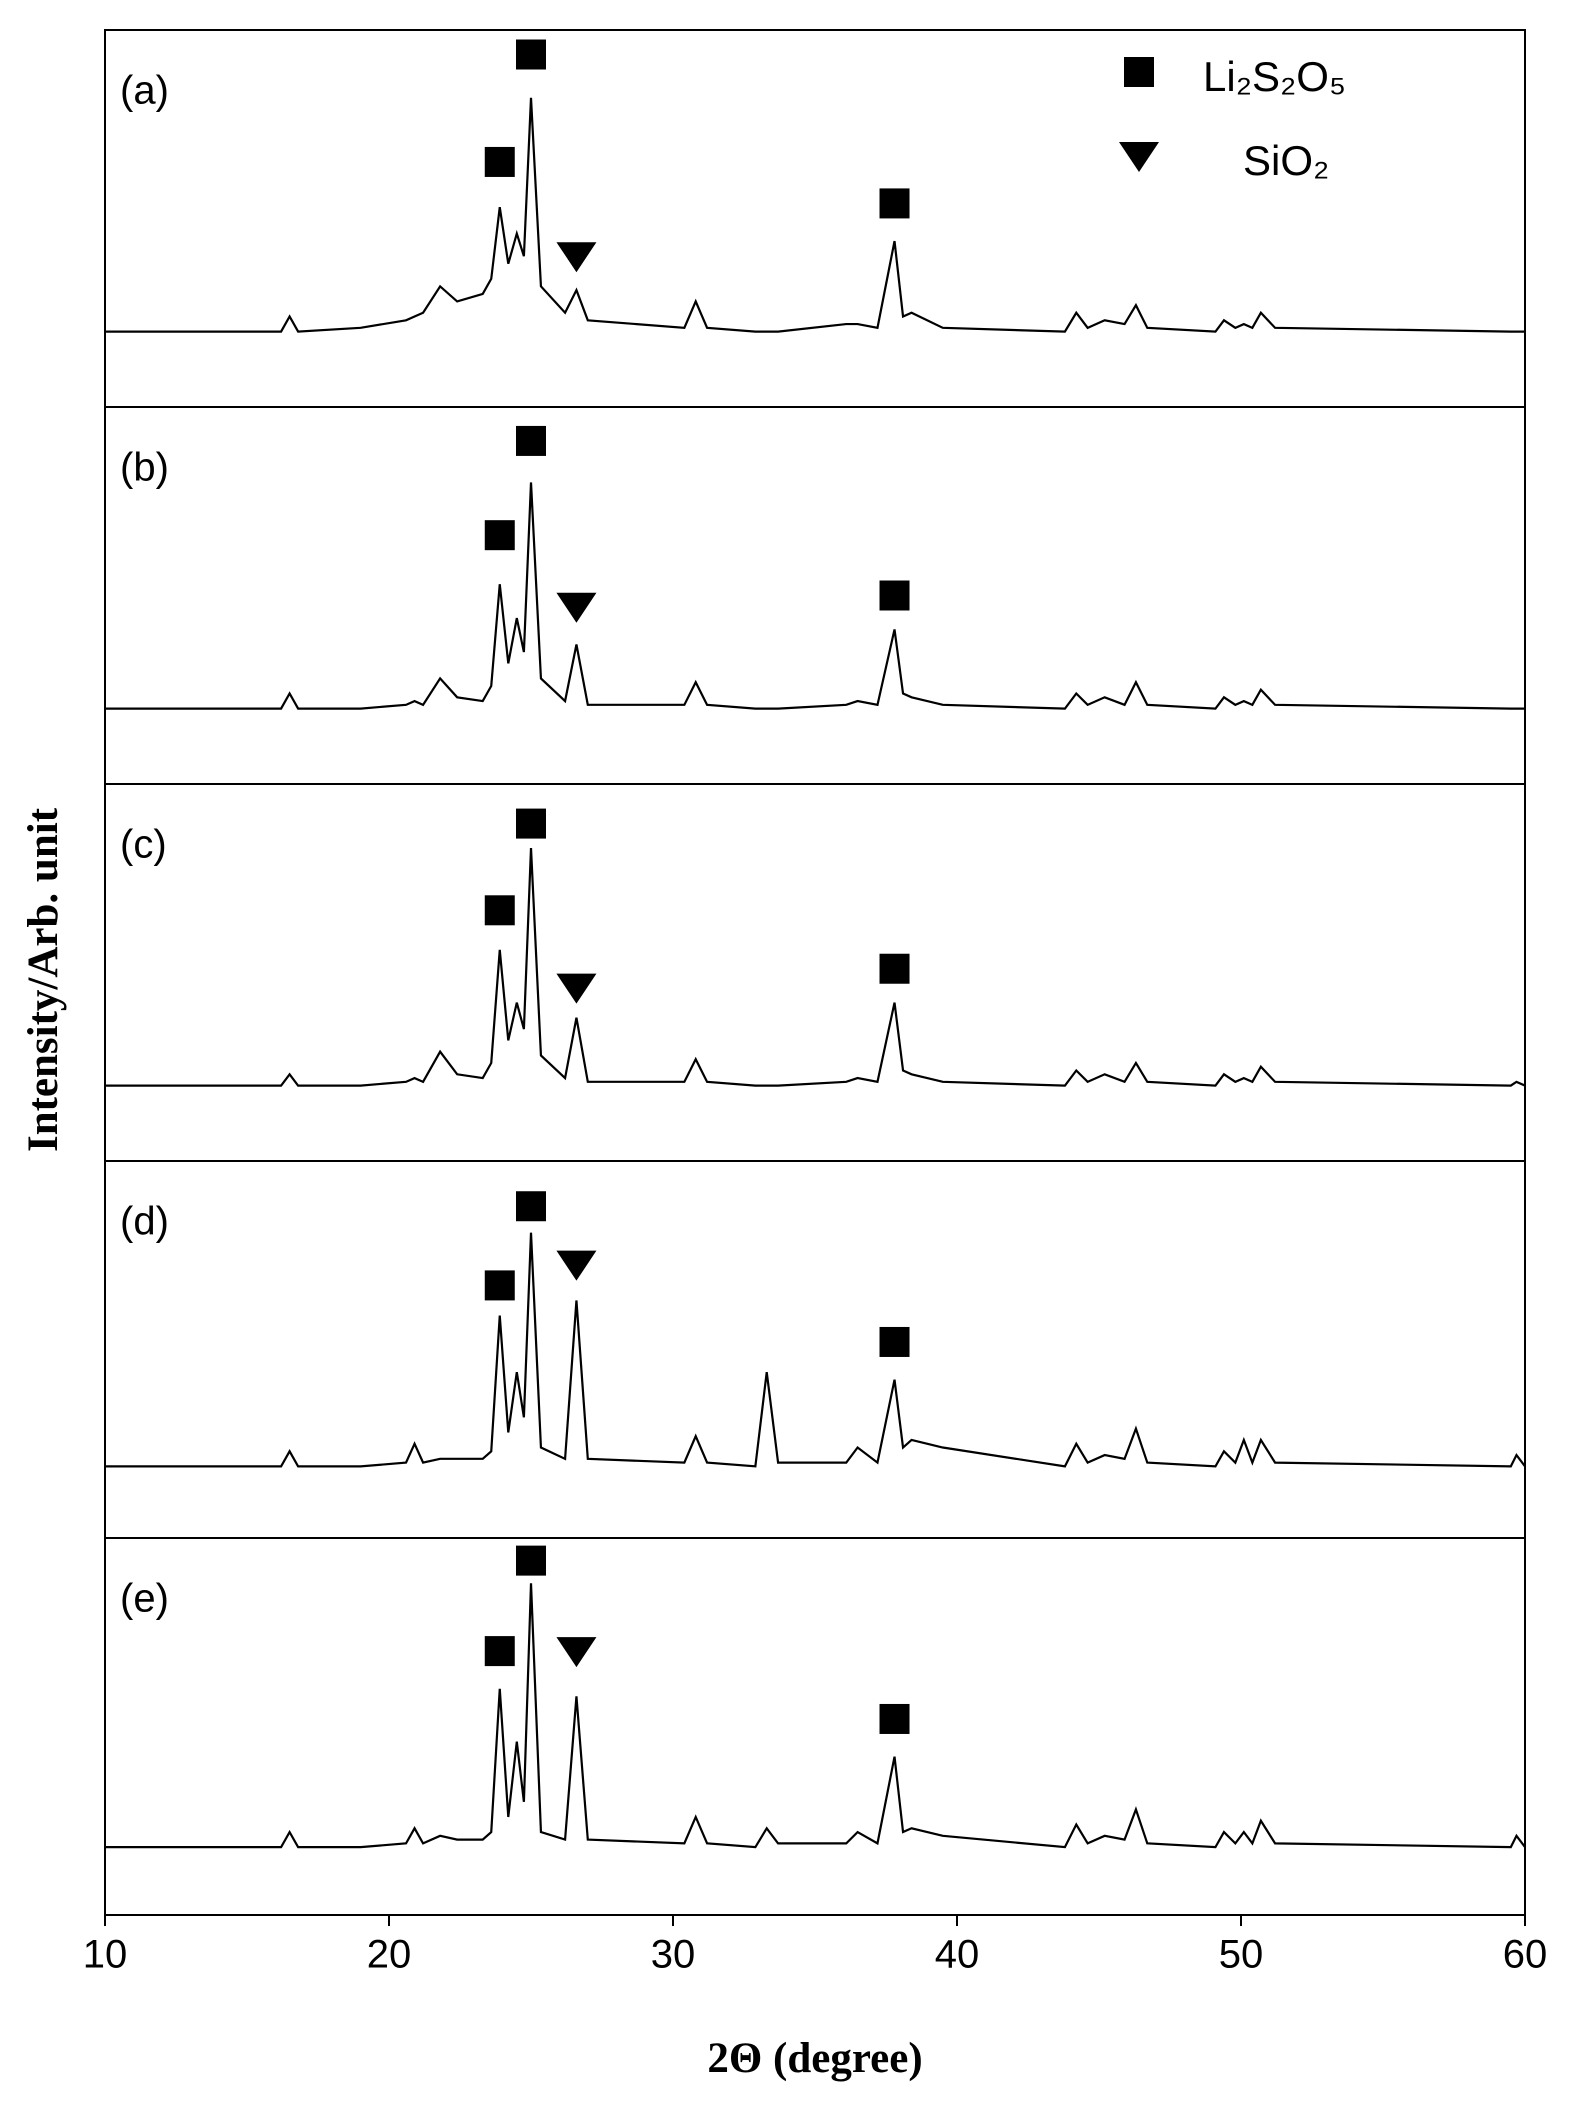  What do you see at coordinates (814, 2058) in the screenshot?
I see `x-axis-label: 2Θ (degree)` at bounding box center [814, 2058].